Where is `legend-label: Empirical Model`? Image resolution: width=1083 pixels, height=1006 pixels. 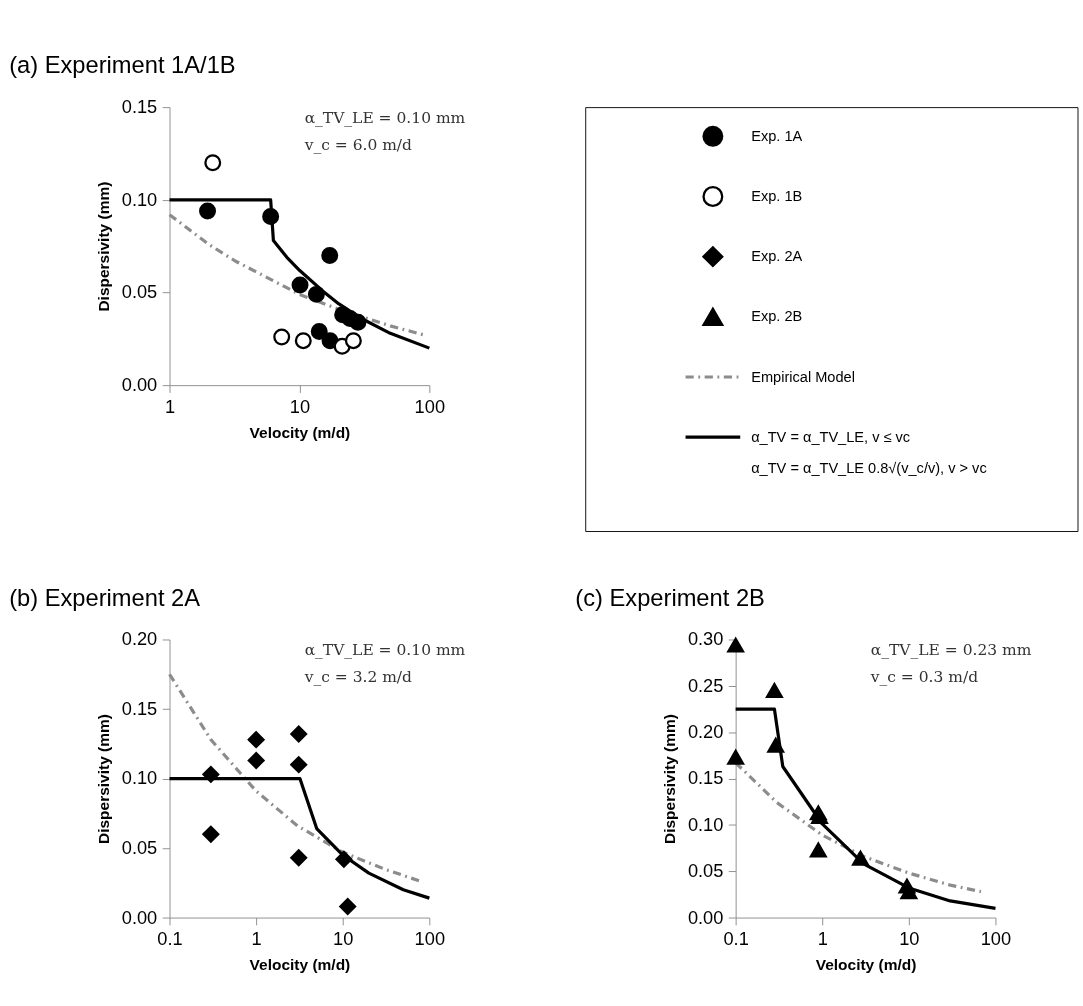 legend-label: Empirical Model is located at coordinates (803, 376).